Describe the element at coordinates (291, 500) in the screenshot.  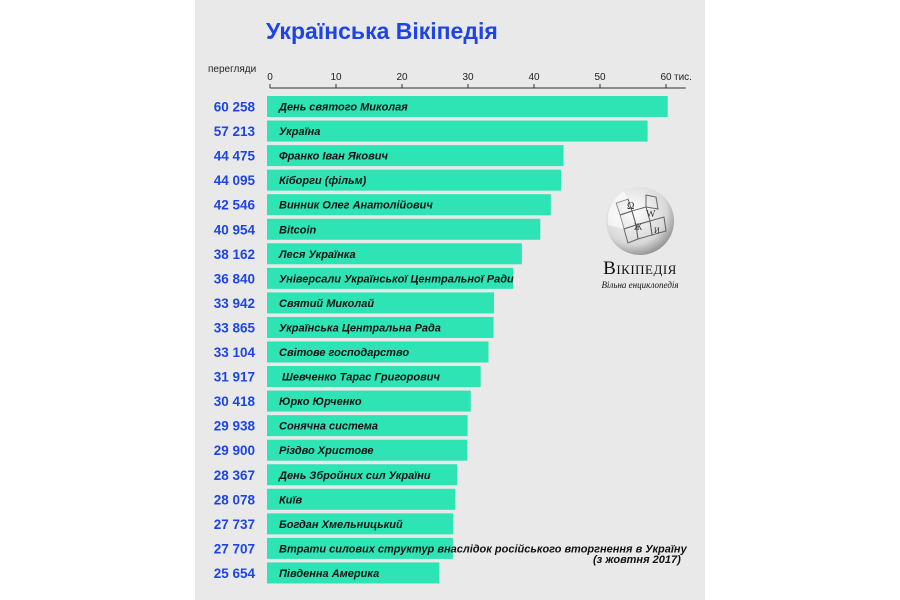
I see `bar-category-label: Київ` at that location.